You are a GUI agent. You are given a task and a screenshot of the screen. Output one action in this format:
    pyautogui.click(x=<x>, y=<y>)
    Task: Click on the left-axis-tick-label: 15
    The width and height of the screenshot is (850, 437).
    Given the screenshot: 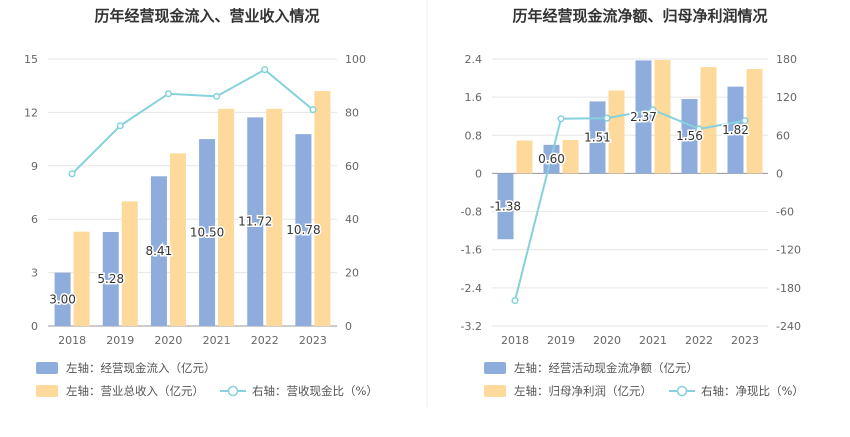 What is the action you would take?
    pyautogui.click(x=31, y=59)
    